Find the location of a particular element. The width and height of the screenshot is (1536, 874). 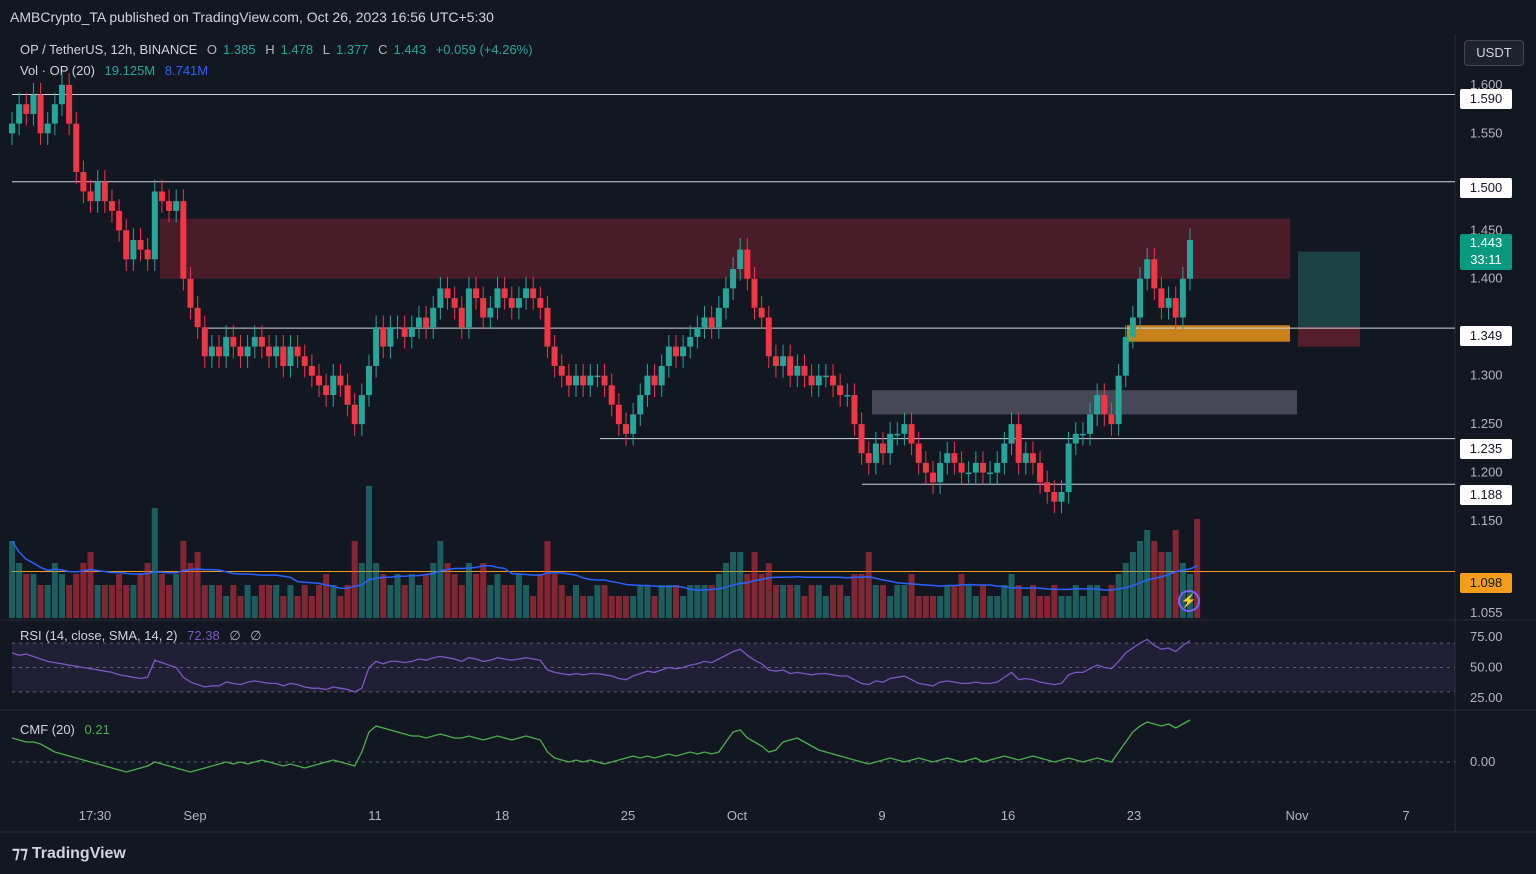

ohlc-high: 1.478 is located at coordinates (297, 49).